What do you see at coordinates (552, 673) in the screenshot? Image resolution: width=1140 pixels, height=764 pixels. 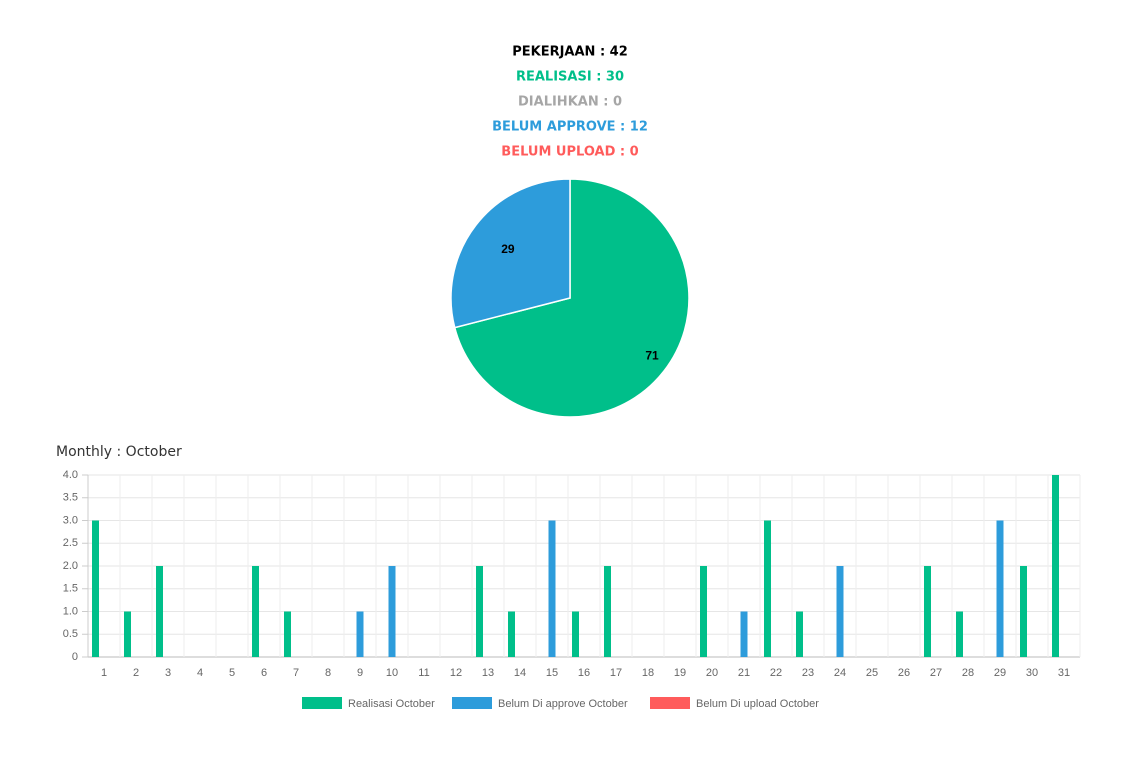 I see `x-tick-label: 15` at bounding box center [552, 673].